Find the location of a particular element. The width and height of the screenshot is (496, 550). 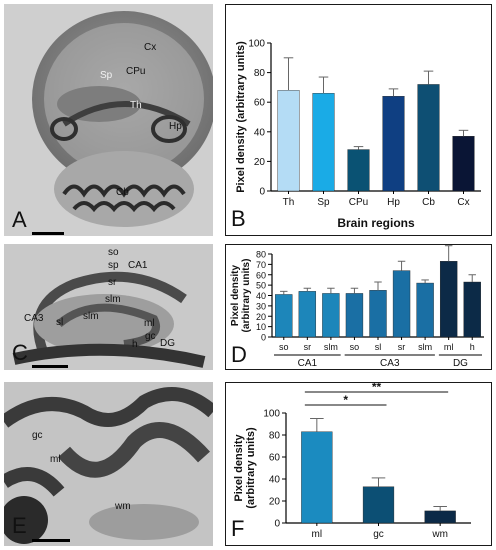

label-hp: Hp is located at coordinates (175, 126).